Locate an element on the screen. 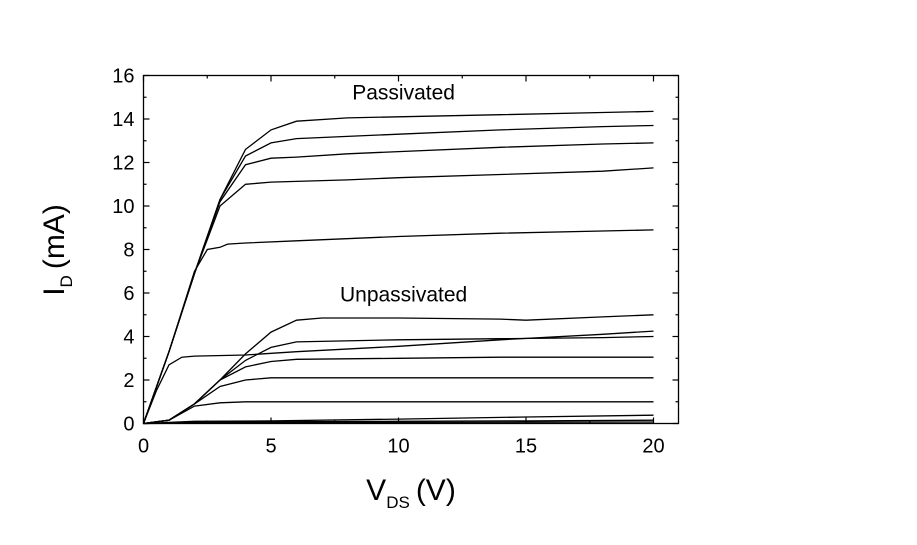 Image resolution: width=917 pixels, height=545 pixels. y-axis-title-unit: (mA) is located at coordinates (54, 236).